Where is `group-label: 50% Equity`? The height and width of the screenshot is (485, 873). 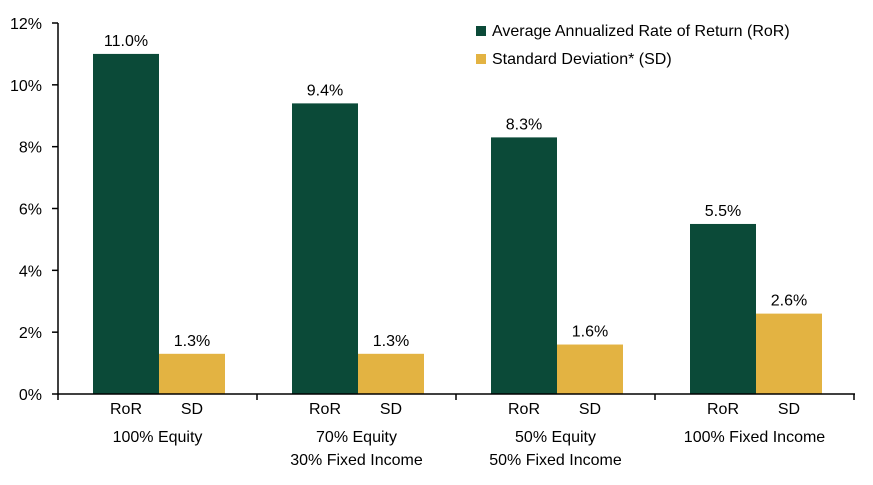 group-label: 50% Equity is located at coordinates (555, 437).